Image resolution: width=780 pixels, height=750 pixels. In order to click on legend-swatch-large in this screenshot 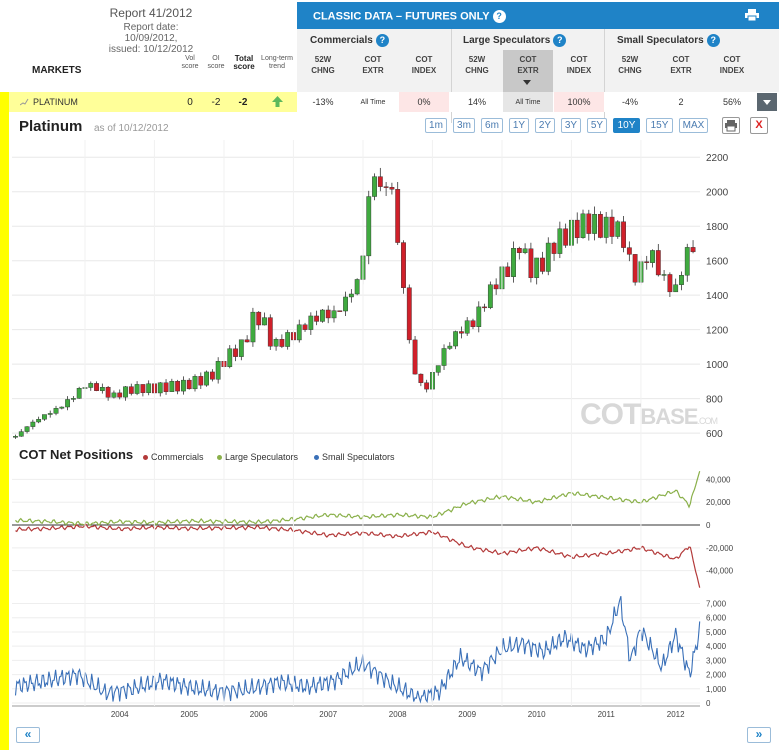, I will do `click(219, 458)`.